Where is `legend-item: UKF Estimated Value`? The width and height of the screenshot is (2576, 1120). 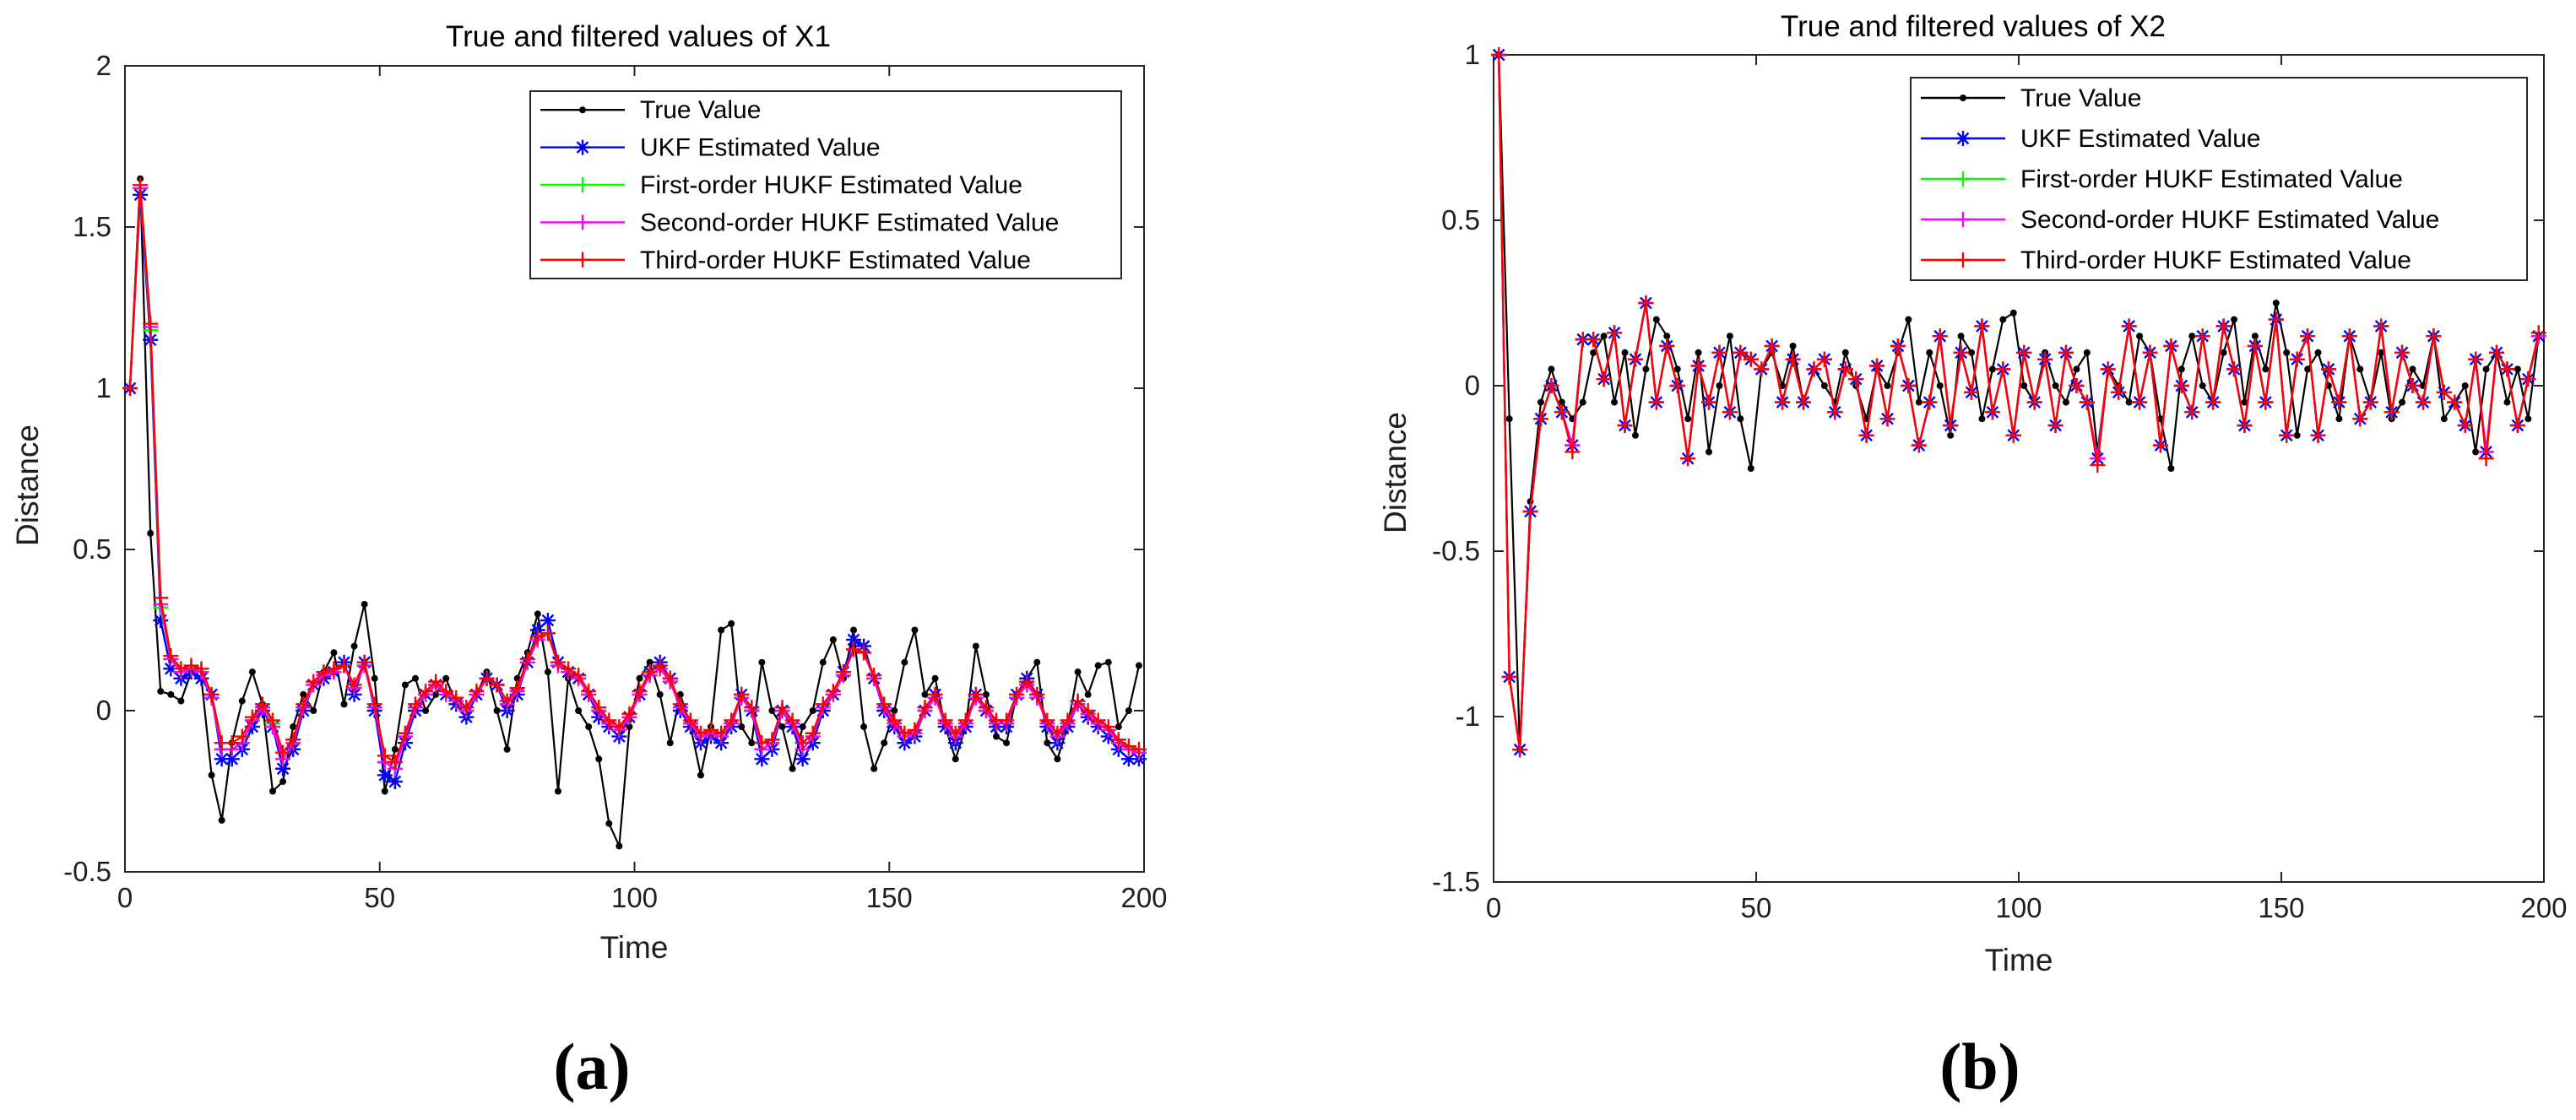 legend-item: UKF Estimated Value is located at coordinates (2091, 139).